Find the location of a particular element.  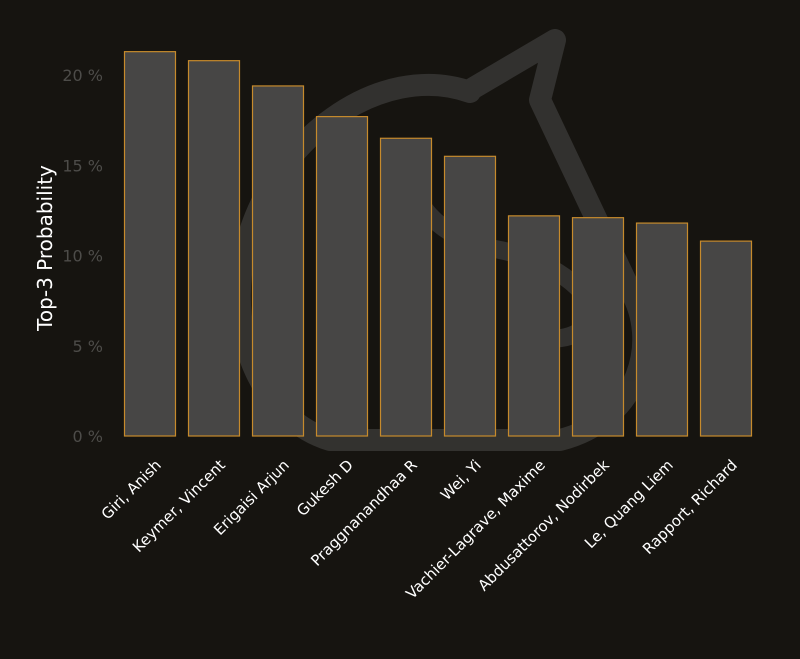

x-tick-label: Abdusattorov, Nodirbek is located at coordinates (543, 525).